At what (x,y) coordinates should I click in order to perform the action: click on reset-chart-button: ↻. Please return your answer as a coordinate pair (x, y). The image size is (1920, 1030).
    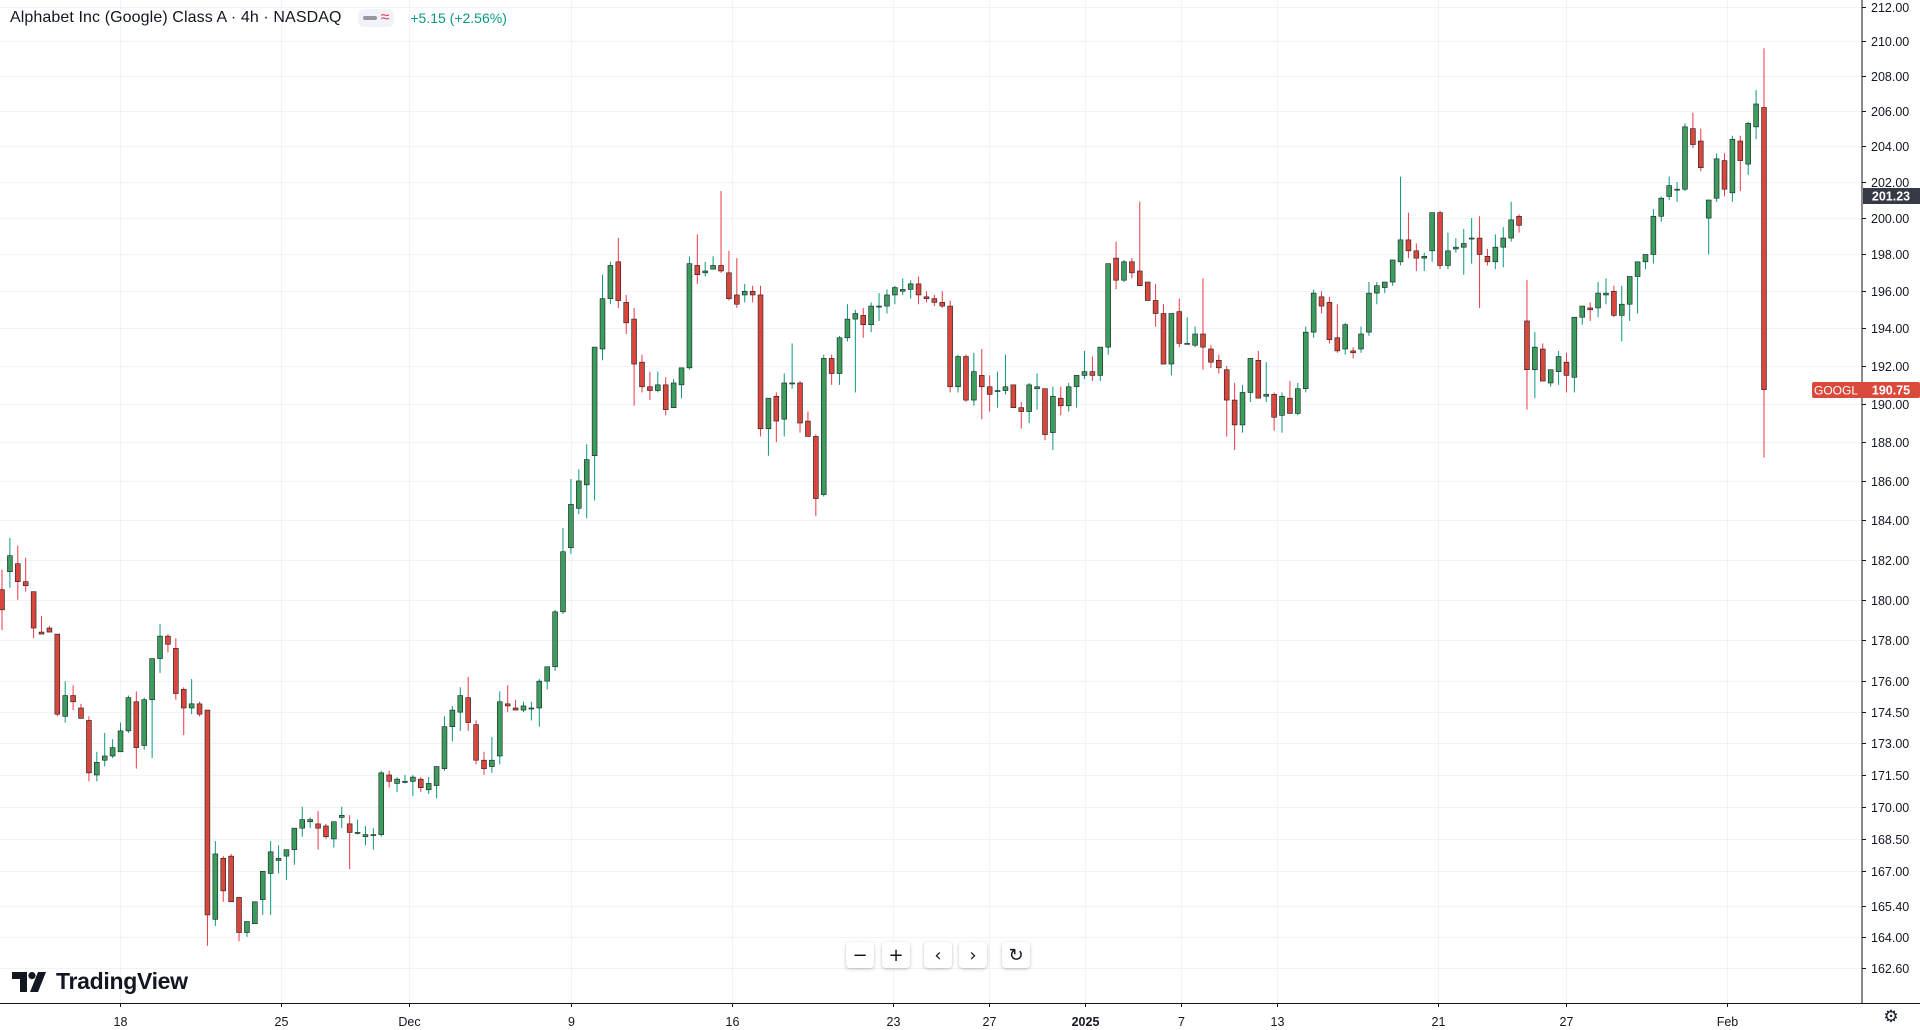
    Looking at the image, I should click on (1016, 955).